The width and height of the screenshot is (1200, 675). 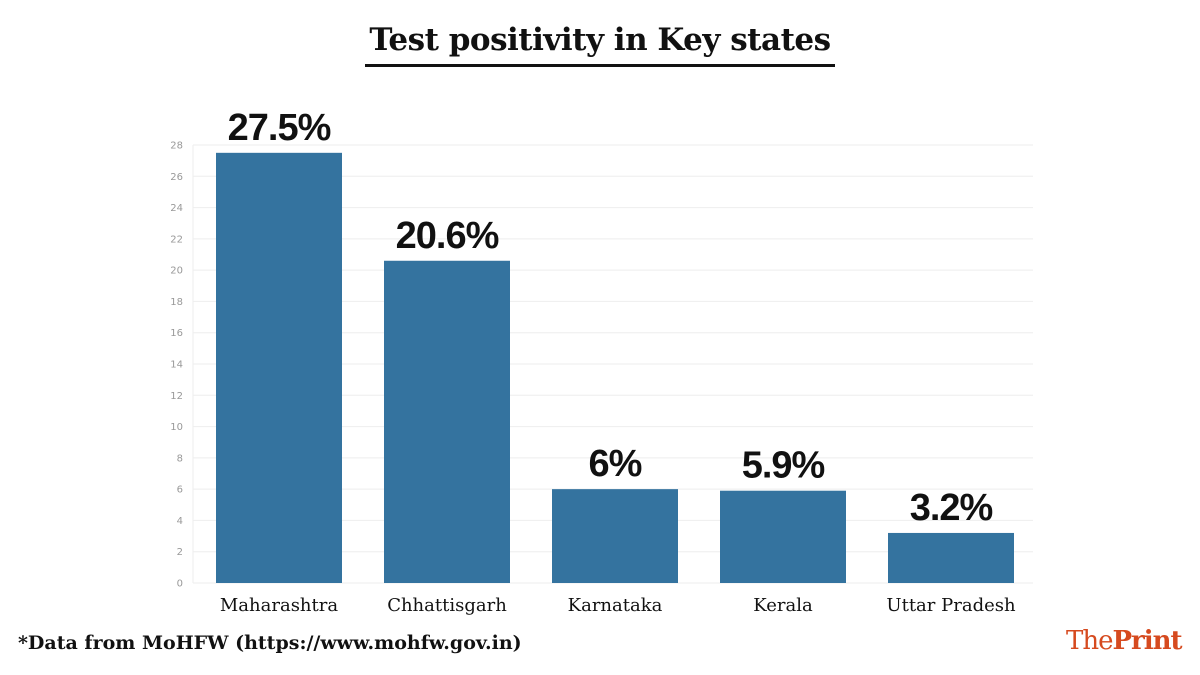 I want to click on y-tick-label: 10, so click(x=176, y=427).